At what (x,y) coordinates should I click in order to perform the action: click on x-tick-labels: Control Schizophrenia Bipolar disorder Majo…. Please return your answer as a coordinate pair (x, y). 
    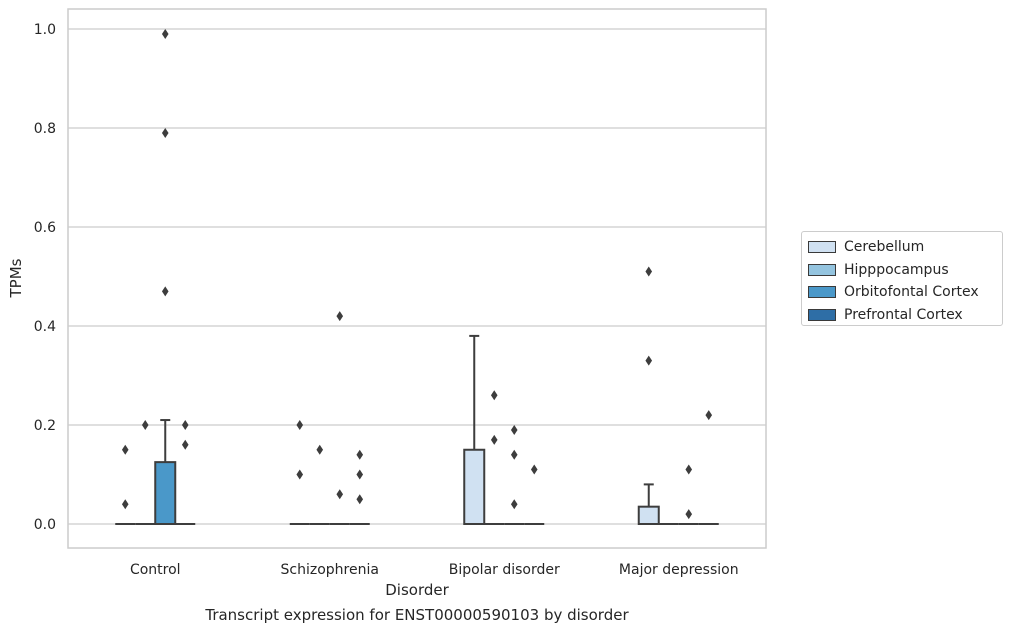
    Looking at the image, I should click on (434, 570).